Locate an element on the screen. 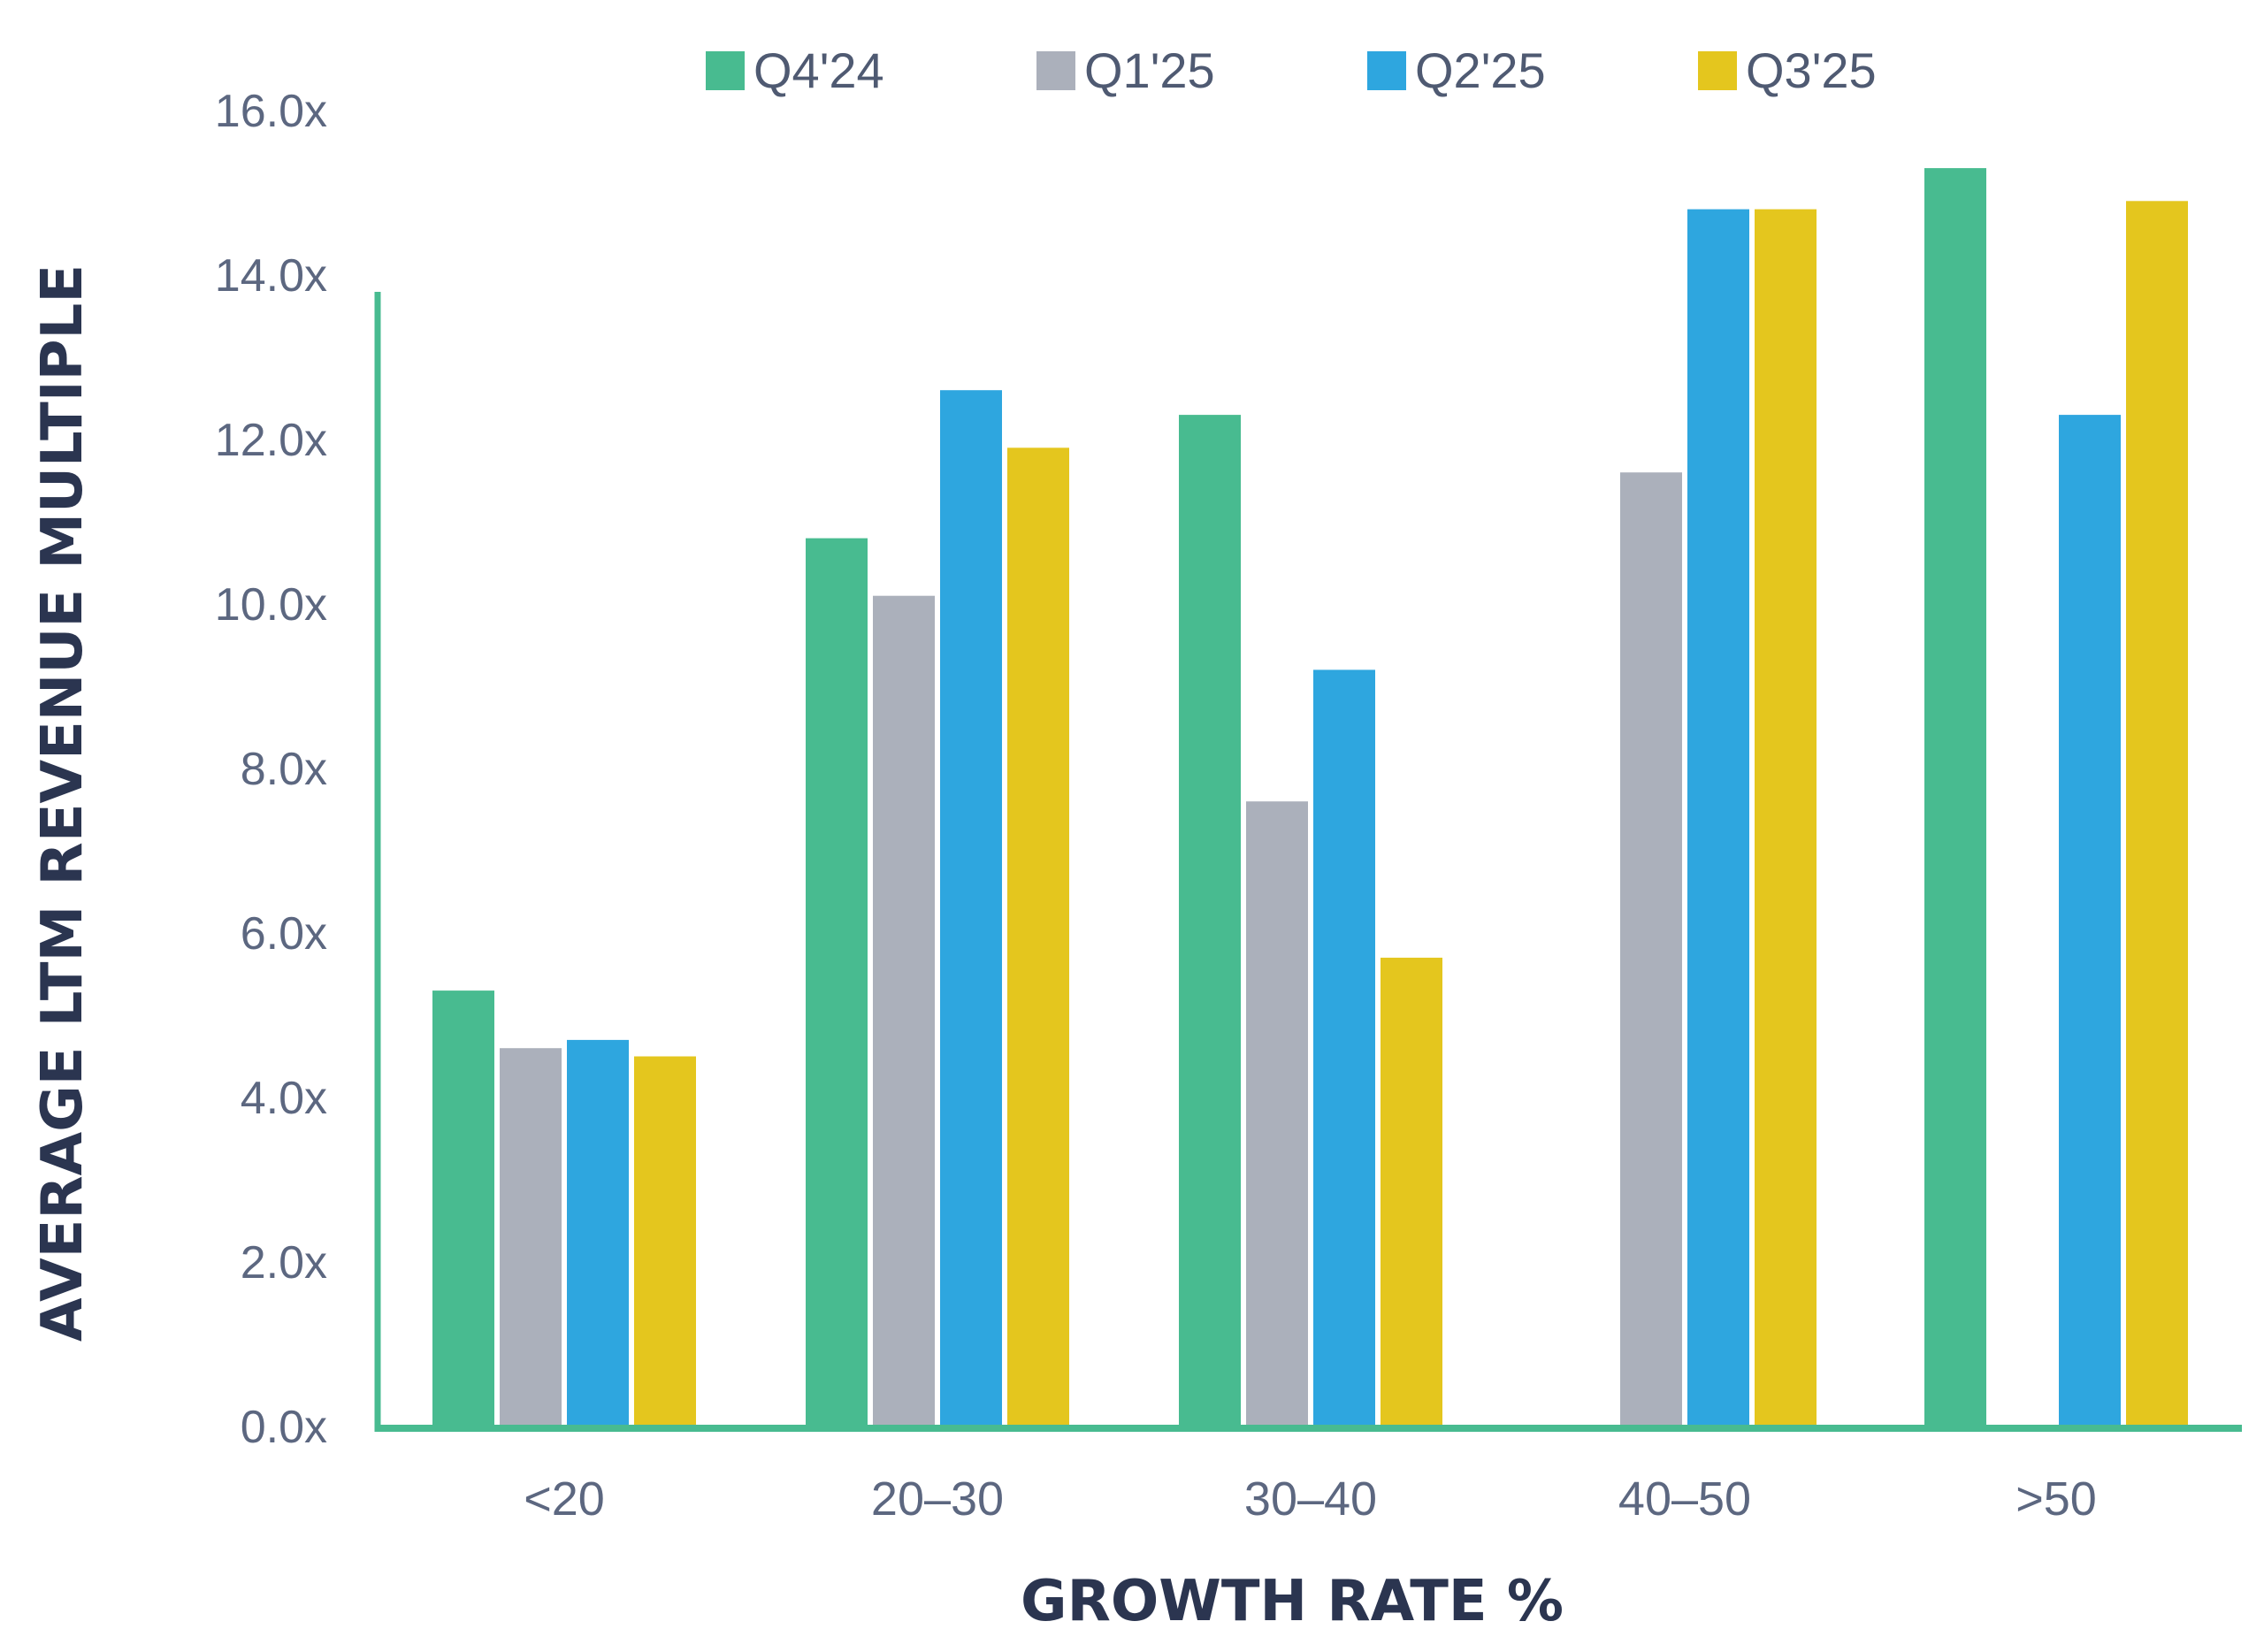  bar->50-Q4'24 is located at coordinates (1955, 798).